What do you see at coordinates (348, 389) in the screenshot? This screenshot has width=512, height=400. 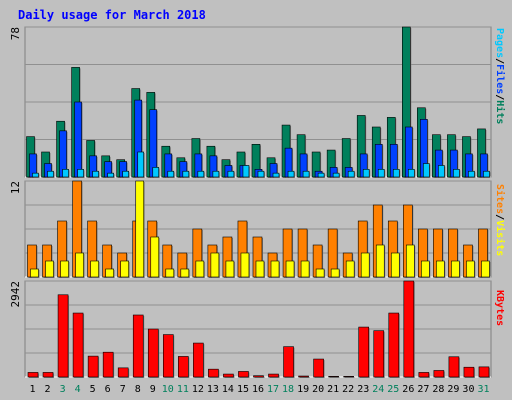 I see `day-label: 22` at bounding box center [348, 389].